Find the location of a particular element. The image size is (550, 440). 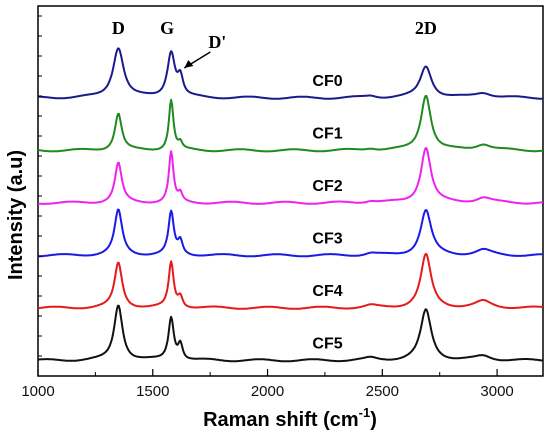

series-label-cf2: CF2 is located at coordinates (327, 186).